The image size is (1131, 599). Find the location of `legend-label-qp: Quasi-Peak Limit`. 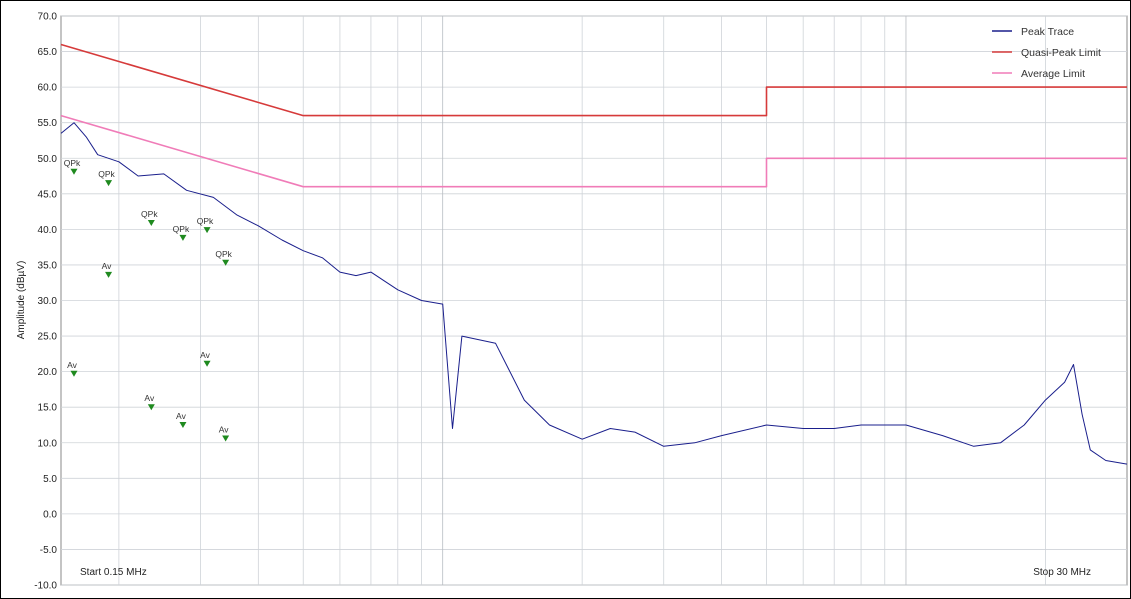

legend-label-qp: Quasi-Peak Limit is located at coordinates (1061, 53).